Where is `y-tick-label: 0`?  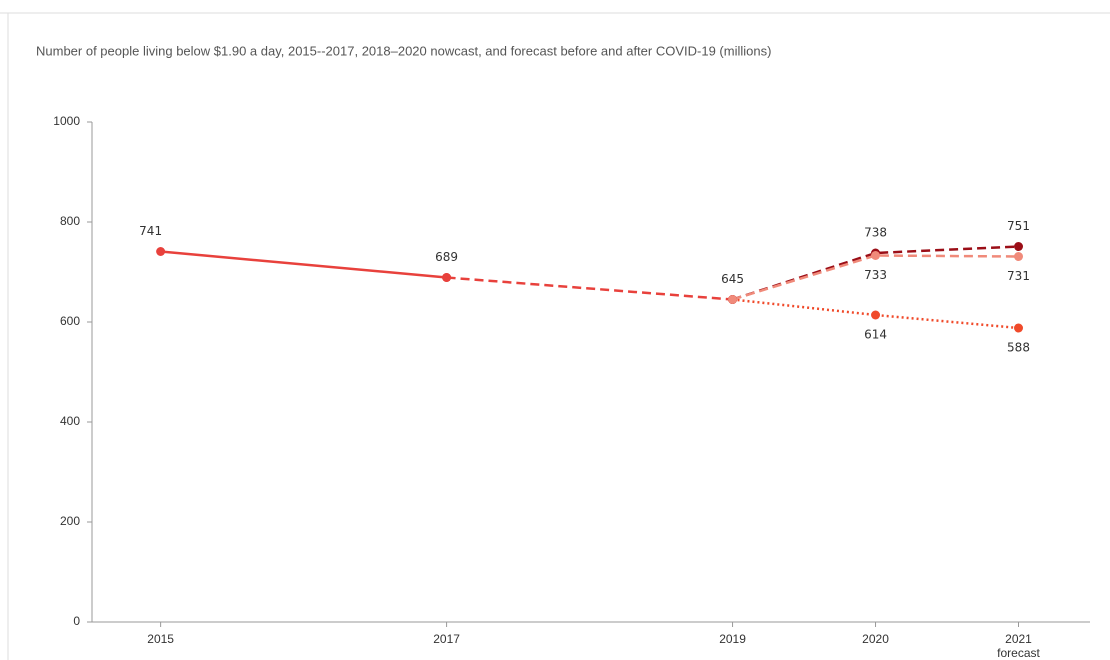
y-tick-label: 0 is located at coordinates (76, 621).